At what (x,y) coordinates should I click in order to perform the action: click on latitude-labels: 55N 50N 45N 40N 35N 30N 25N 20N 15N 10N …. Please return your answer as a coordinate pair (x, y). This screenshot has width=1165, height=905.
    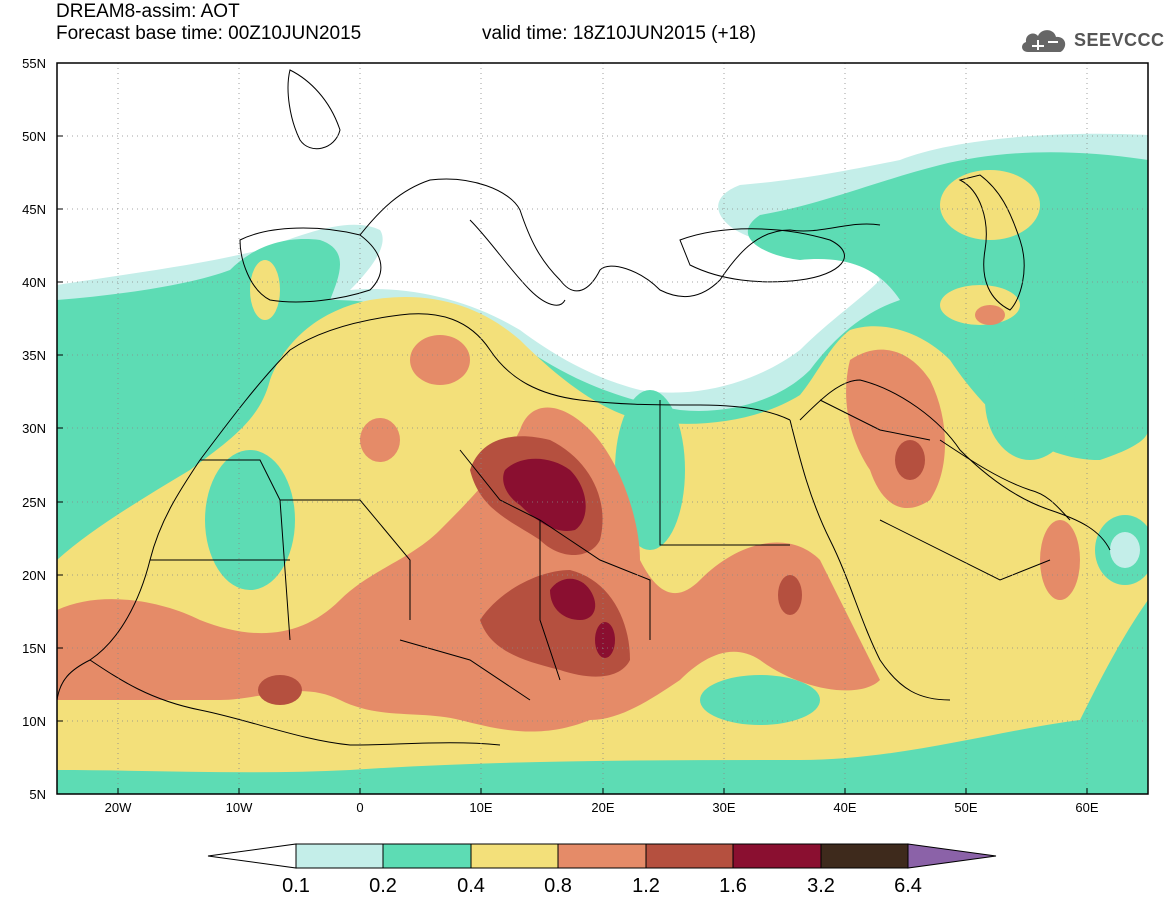
    Looking at the image, I should click on (34, 429).